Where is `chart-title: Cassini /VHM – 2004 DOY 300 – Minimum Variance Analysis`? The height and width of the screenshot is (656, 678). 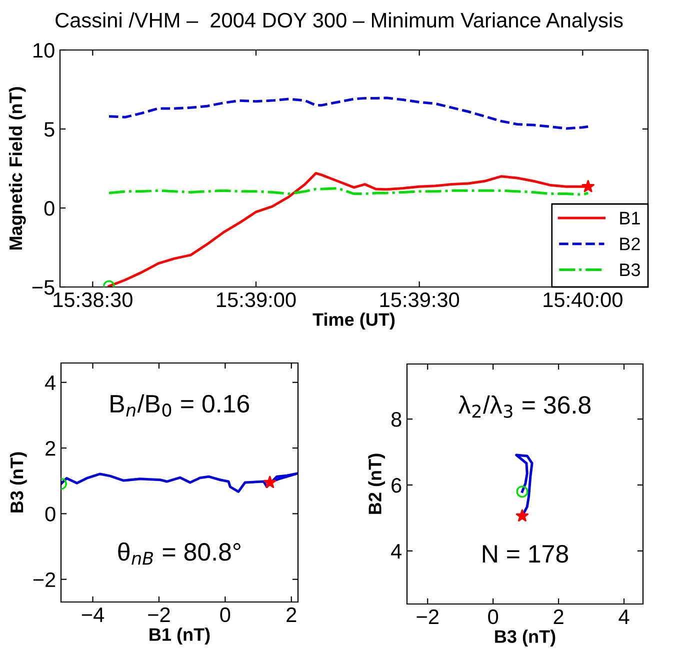
chart-title: Cassini /VHM – 2004 DOY 300 – Minimum Variance Analysis is located at coordinates (339, 22).